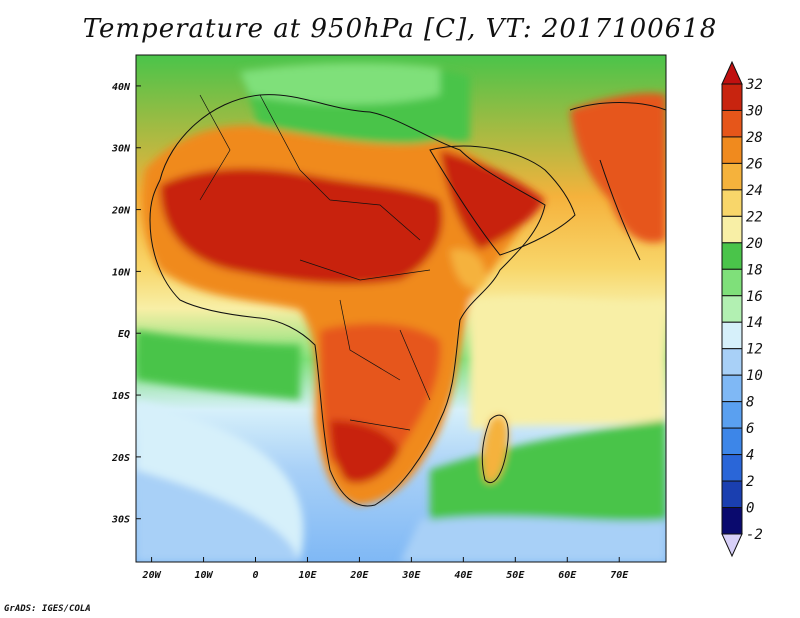 The image size is (800, 618). Describe the element at coordinates (121, 396) in the screenshot. I see `lat-tick-label: 10S` at that location.